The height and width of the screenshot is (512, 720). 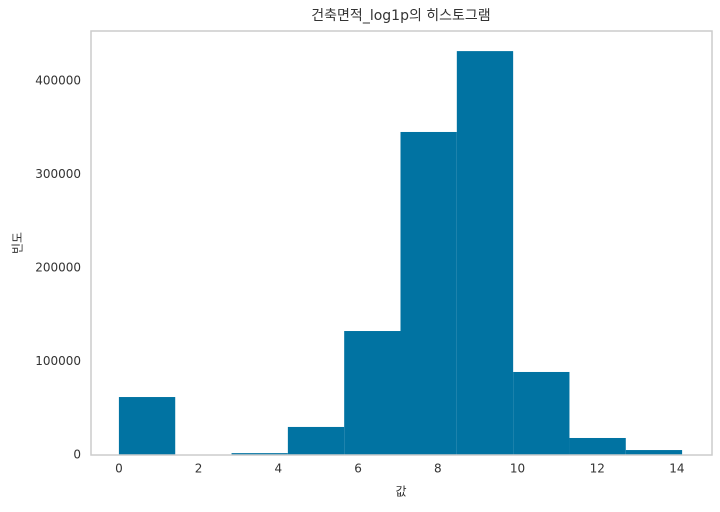 I want to click on y-tick-label: 200000, so click(x=58, y=268).